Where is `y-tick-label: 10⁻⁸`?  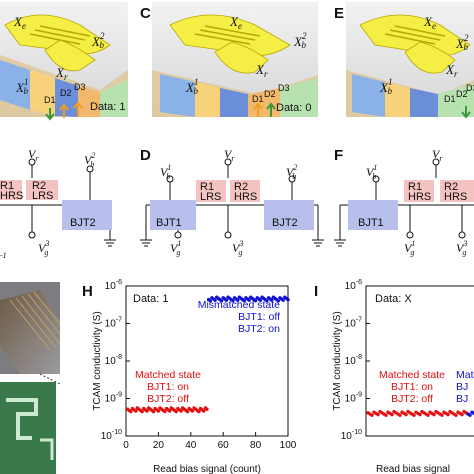
y-tick-label: 10⁻⁸ is located at coordinates (353, 360).